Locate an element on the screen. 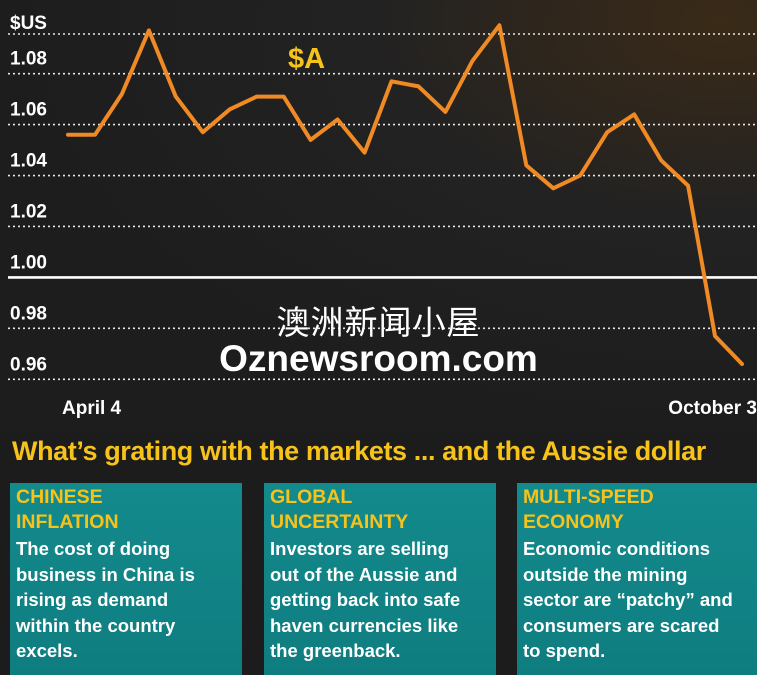  x-end-label: October 3 is located at coordinates (712, 408).